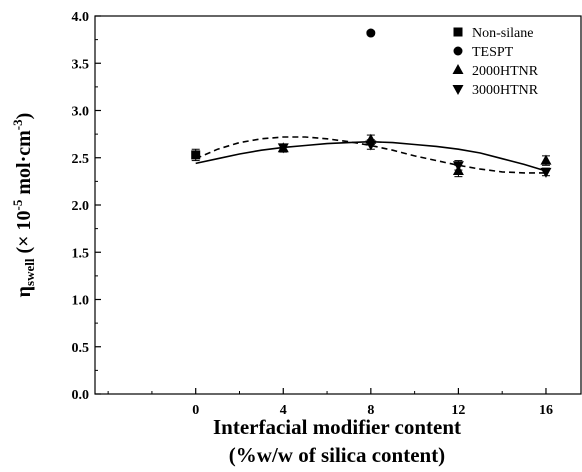 Image resolution: width=582 pixels, height=472 pixels. What do you see at coordinates (546, 410) in the screenshot?
I see `x-tick-label: 16` at bounding box center [546, 410].